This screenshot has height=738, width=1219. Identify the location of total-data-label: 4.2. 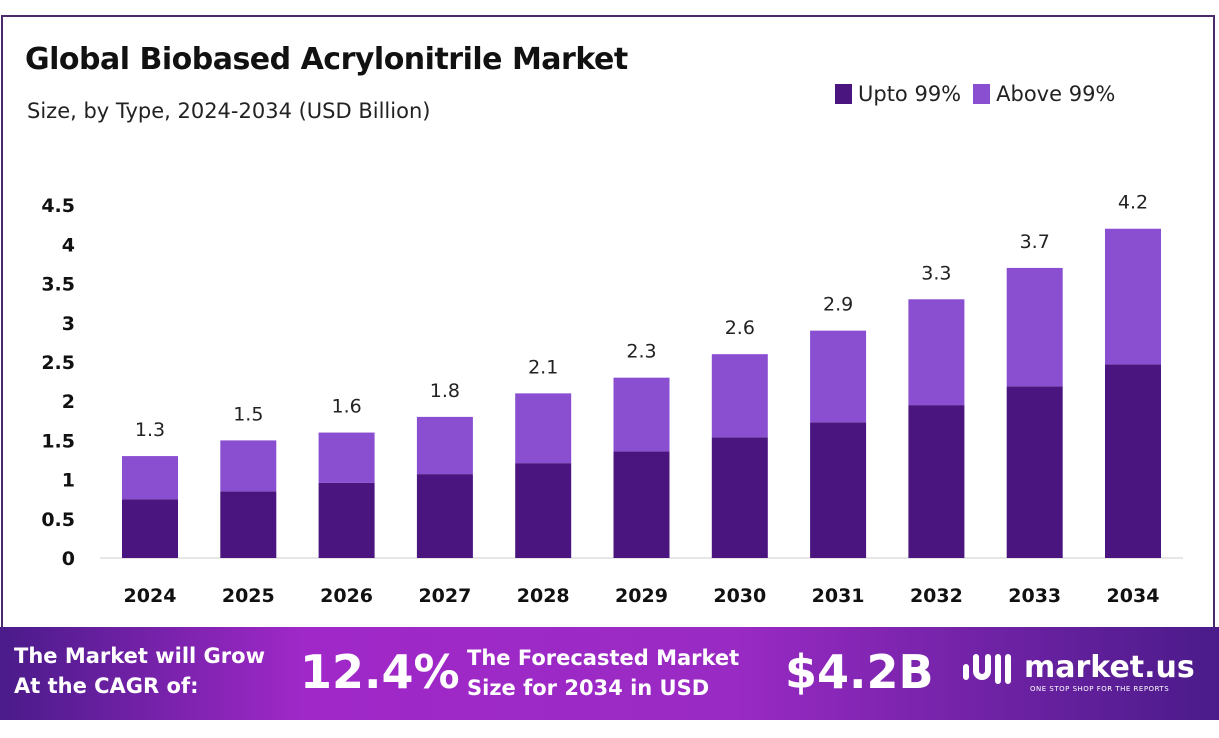
(1133, 203).